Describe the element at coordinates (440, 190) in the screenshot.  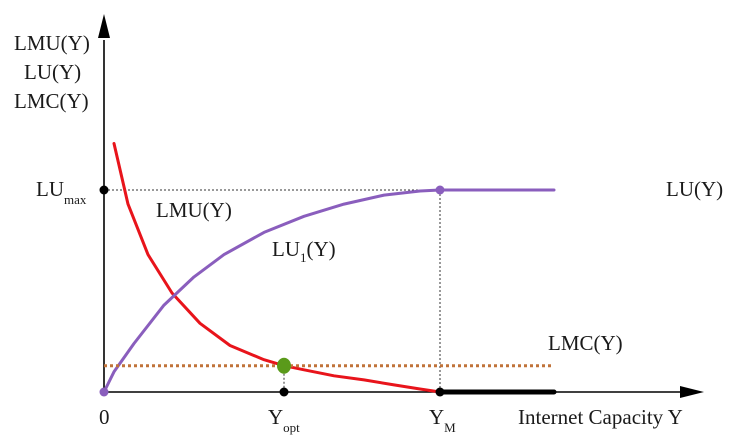
I see `point-lu-max-point` at that location.